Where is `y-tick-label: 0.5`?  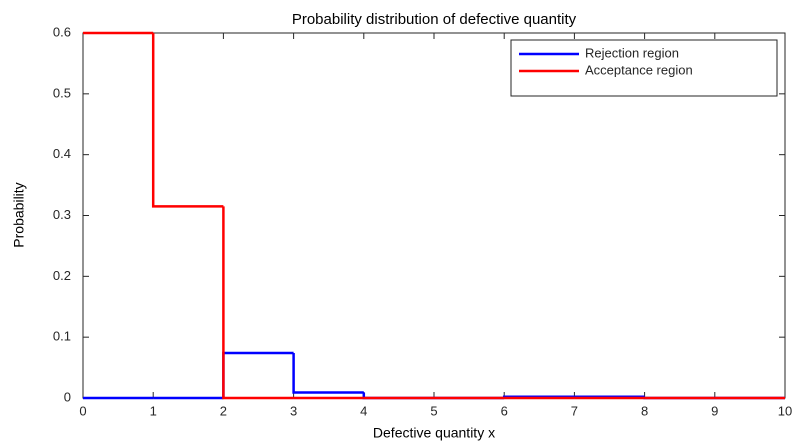 y-tick-label: 0.5 is located at coordinates (62, 92).